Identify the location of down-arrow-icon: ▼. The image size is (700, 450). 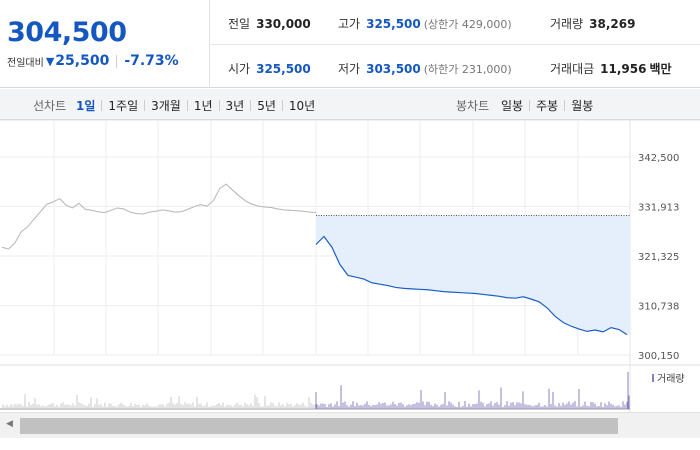
(50, 61).